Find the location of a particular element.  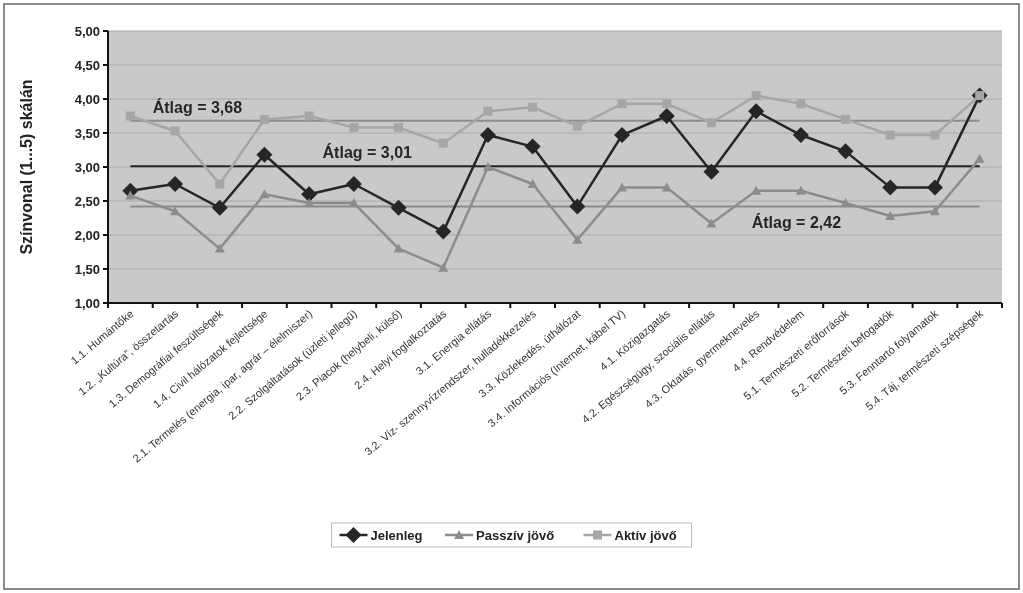

legend-label: Aktív jövő is located at coordinates (645, 535).